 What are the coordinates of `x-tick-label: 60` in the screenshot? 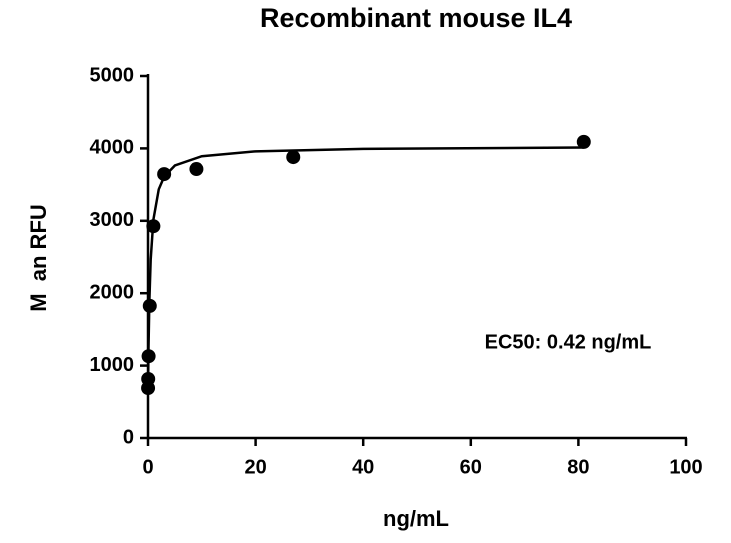 It's located at (471, 467).